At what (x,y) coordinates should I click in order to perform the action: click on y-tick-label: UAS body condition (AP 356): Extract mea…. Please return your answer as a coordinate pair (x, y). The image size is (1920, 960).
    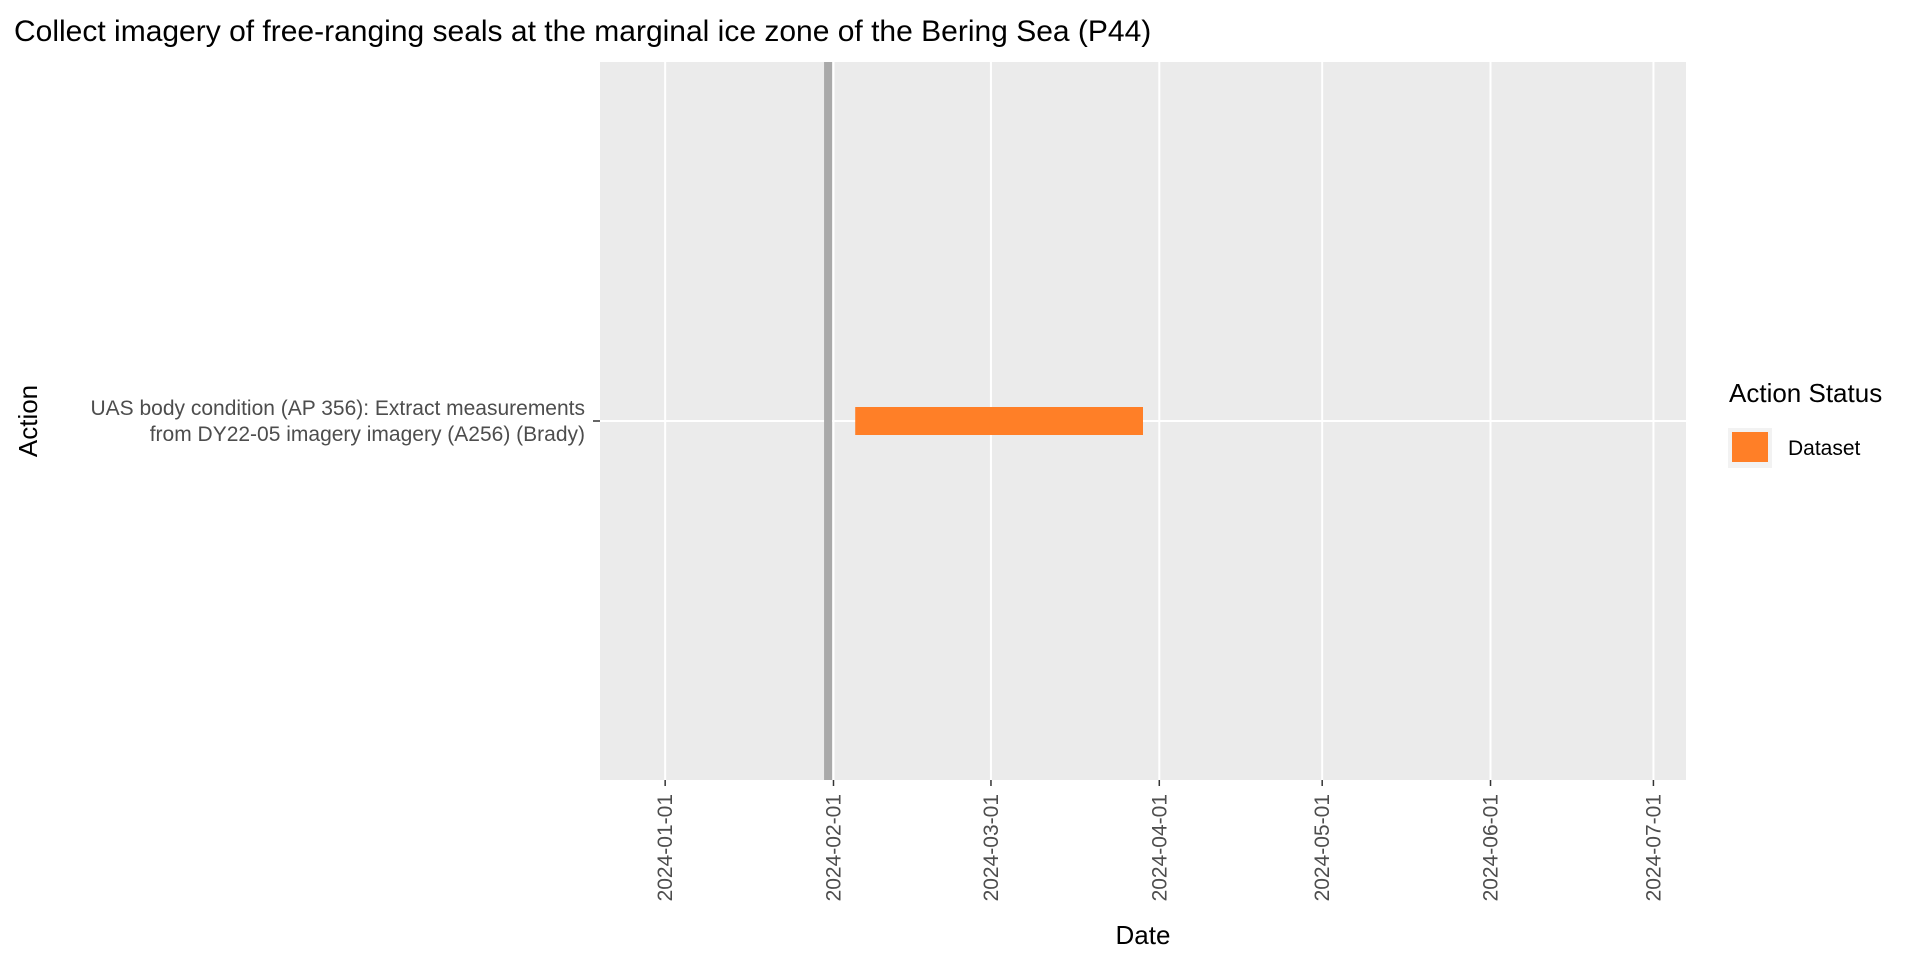
    Looking at the image, I should click on (337, 408).